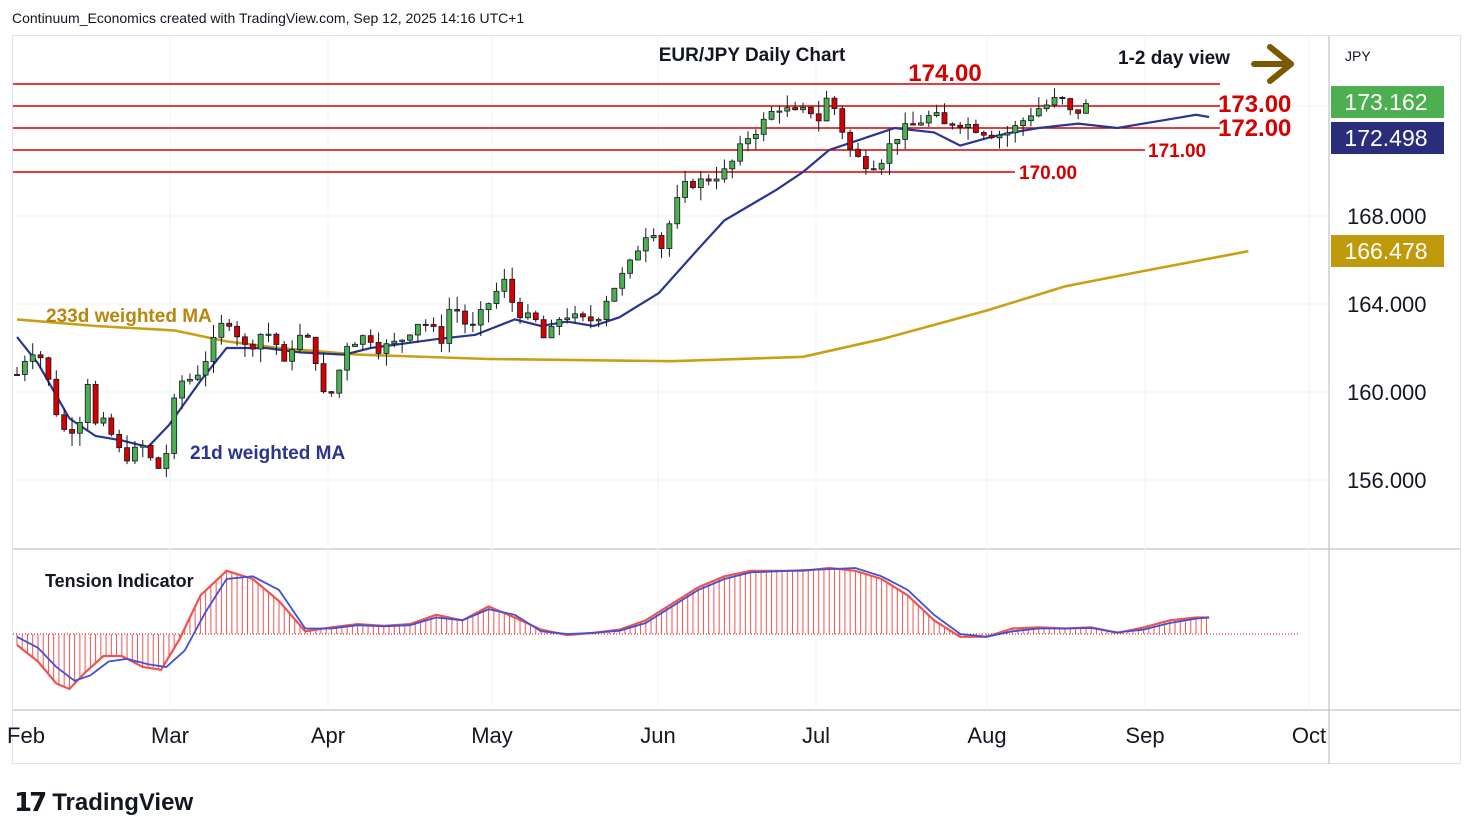 This screenshot has width=1474, height=840. I want to click on x-month-label-feb: Feb, so click(26, 735).